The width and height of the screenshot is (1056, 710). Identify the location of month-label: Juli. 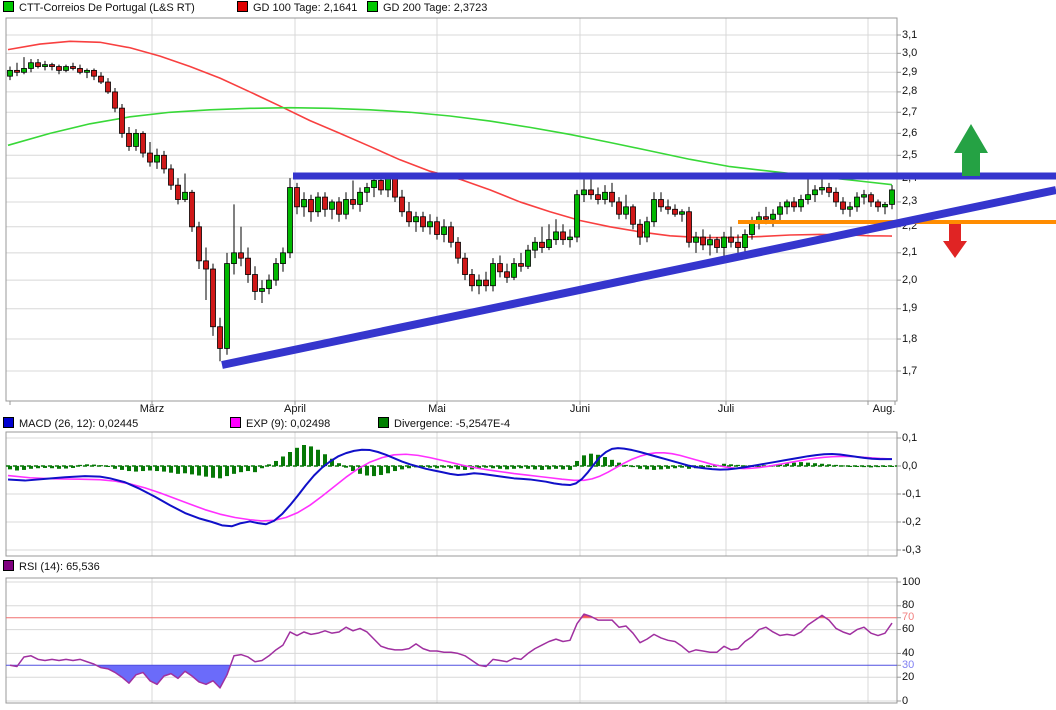
(726, 409).